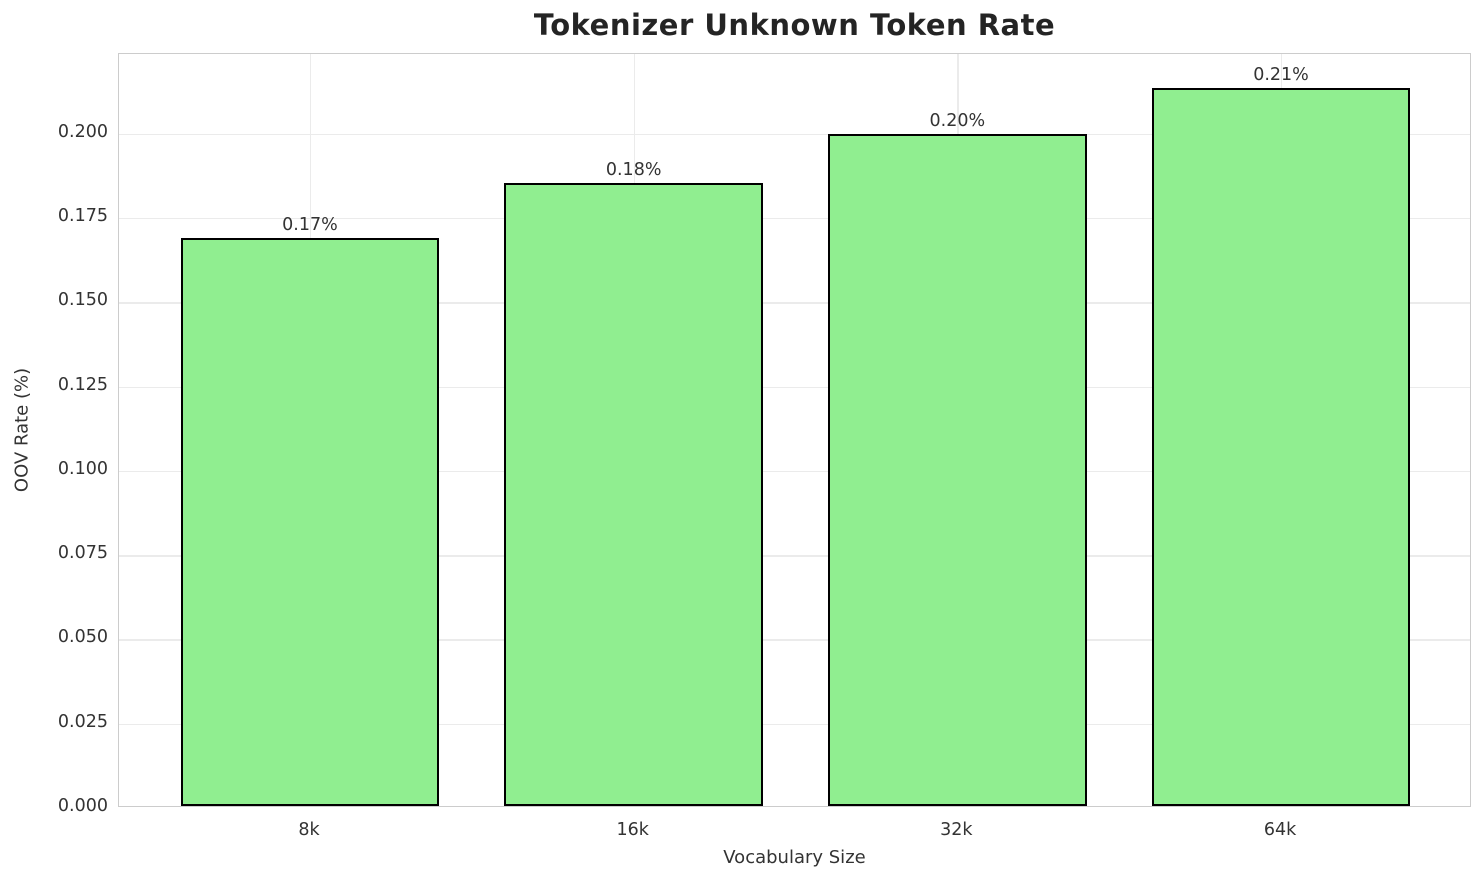 This screenshot has width=1484, height=885. Describe the element at coordinates (82, 468) in the screenshot. I see `y-tick-label: 0.100` at that location.